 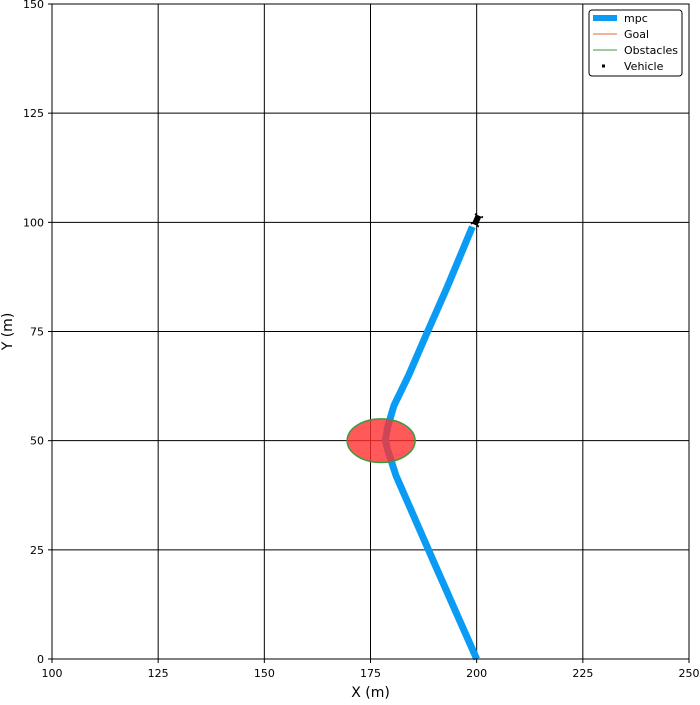 What do you see at coordinates (476, 673) in the screenshot?
I see `x-tick-label: 200` at bounding box center [476, 673].